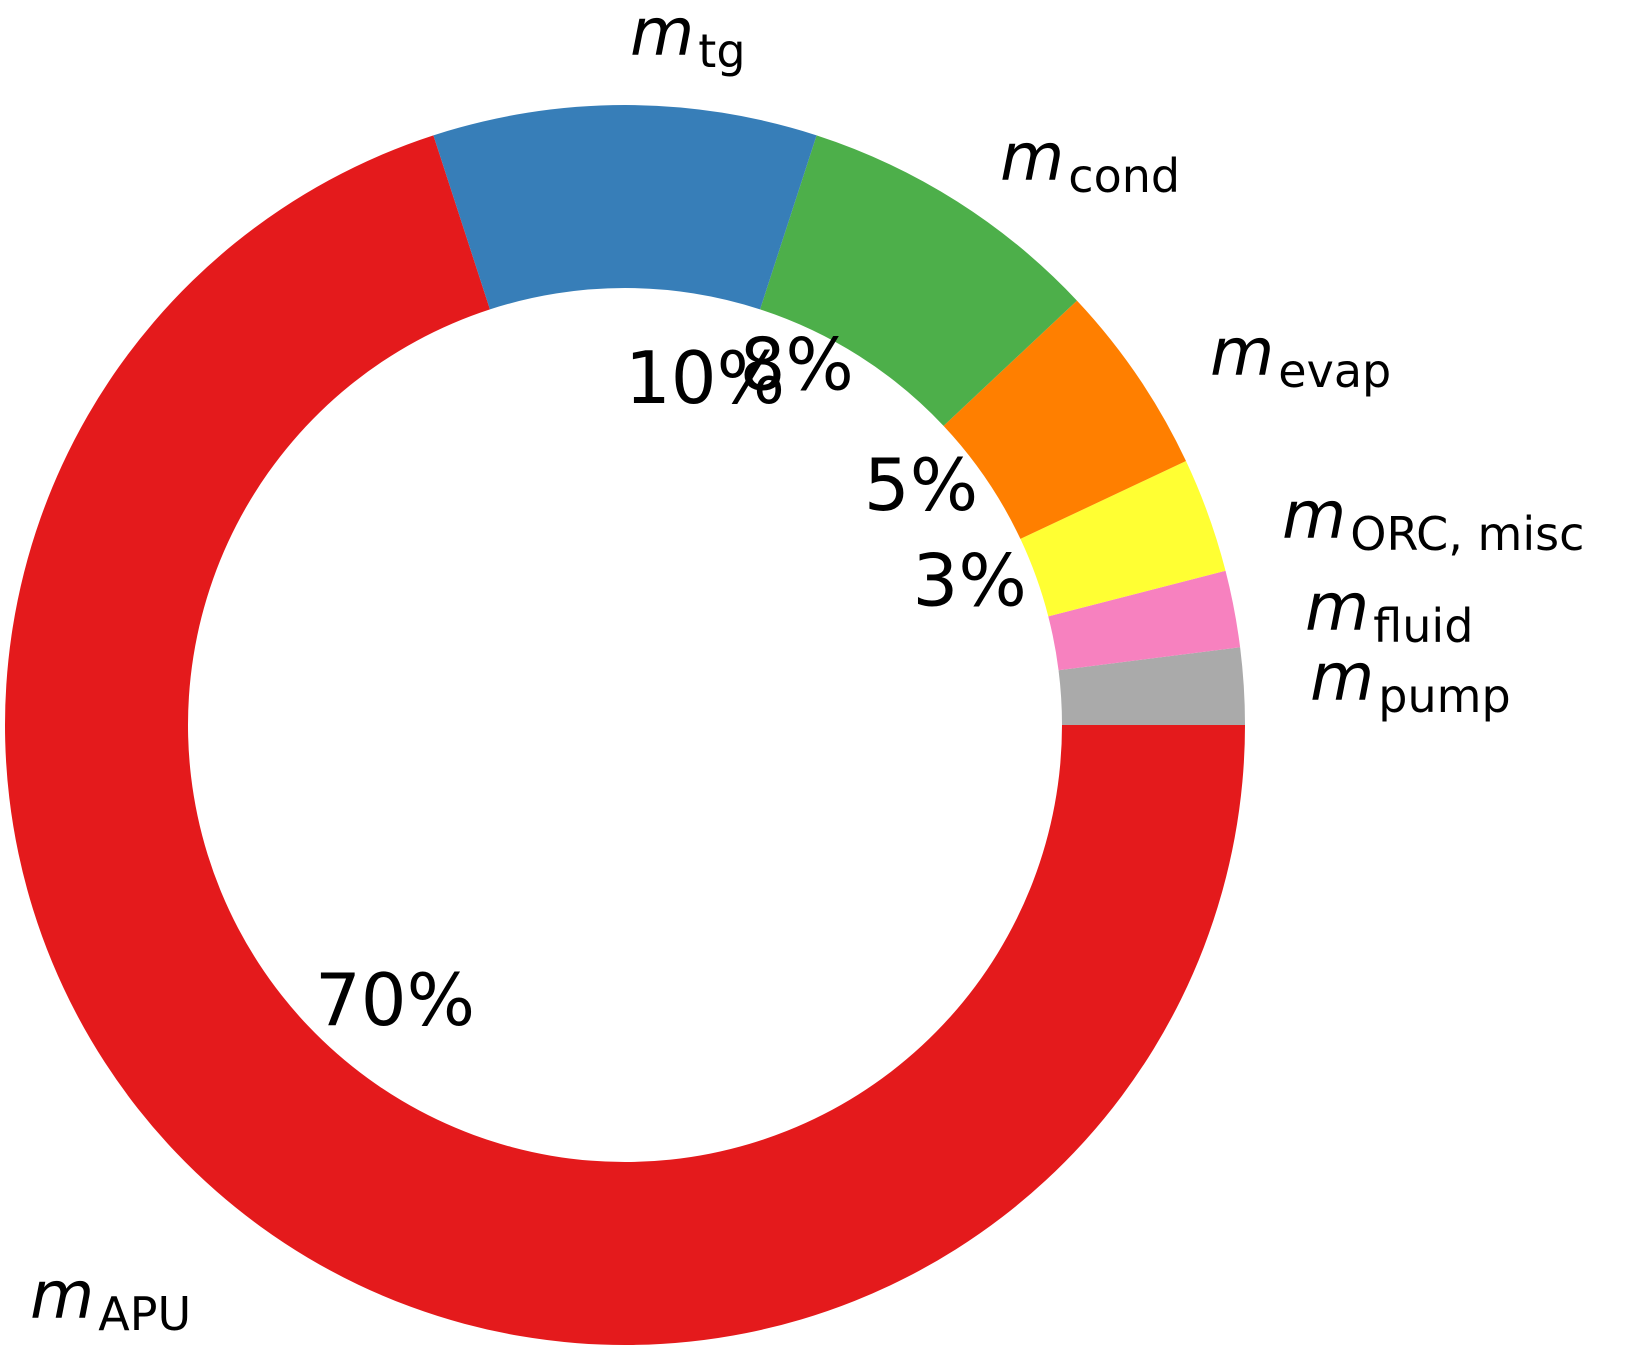  Describe the element at coordinates (1433, 519) in the screenshot. I see `category-label: mORC, misc` at that location.